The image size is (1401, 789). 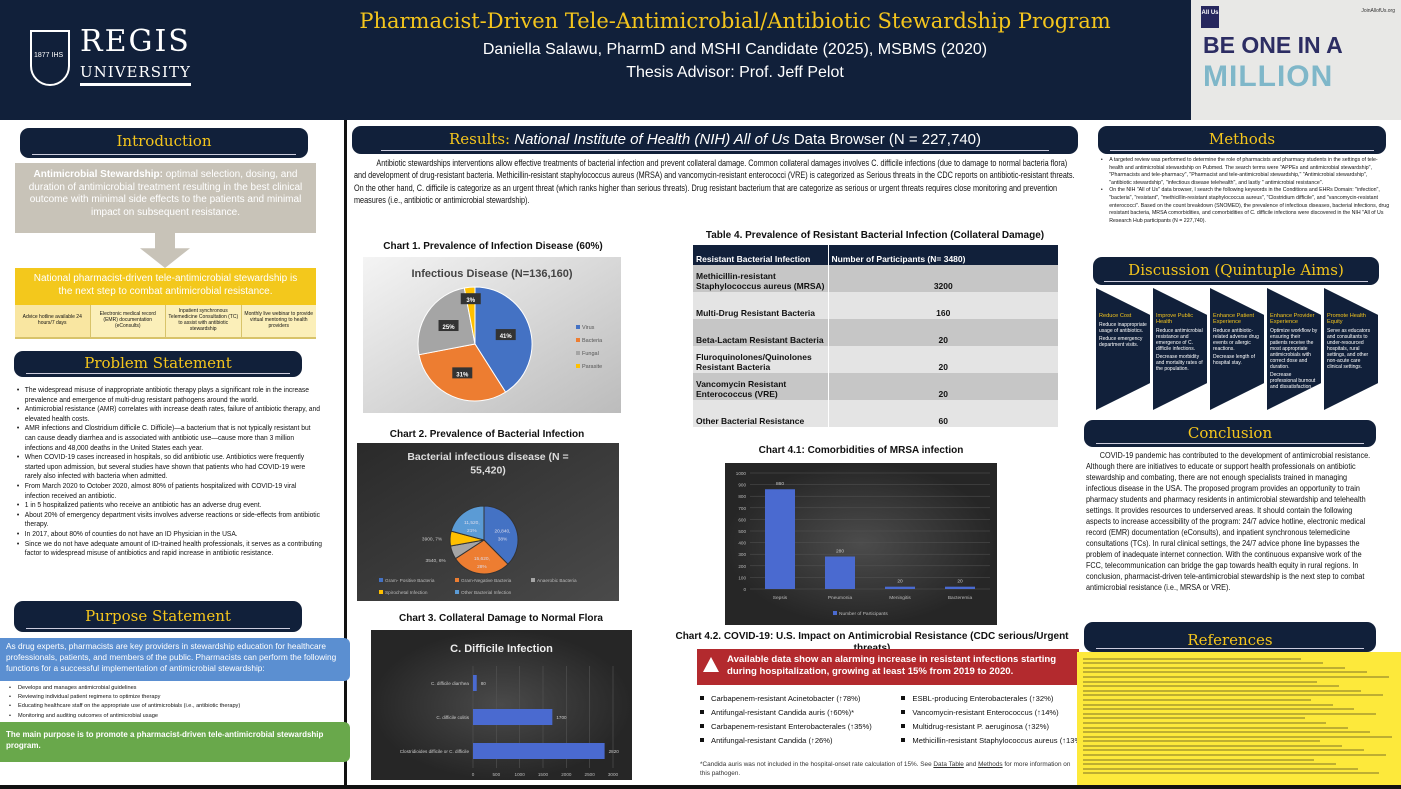 What do you see at coordinates (520, 774) in the screenshot?
I see `x-tick-label: 1000` at bounding box center [520, 774].